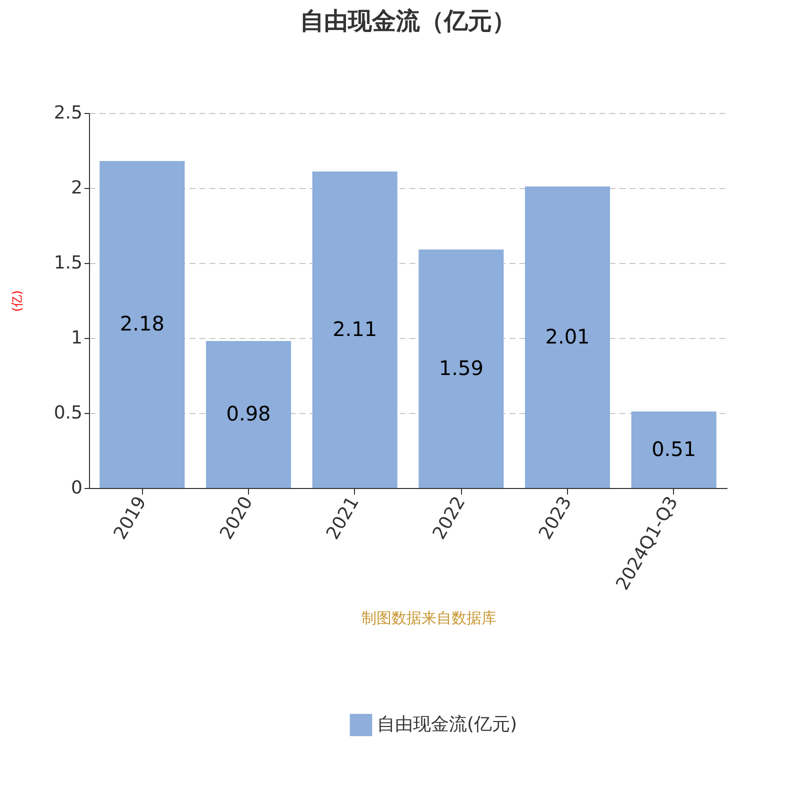 The image size is (800, 800). What do you see at coordinates (68, 263) in the screenshot?
I see `y-tick-label: 1.5` at bounding box center [68, 263].